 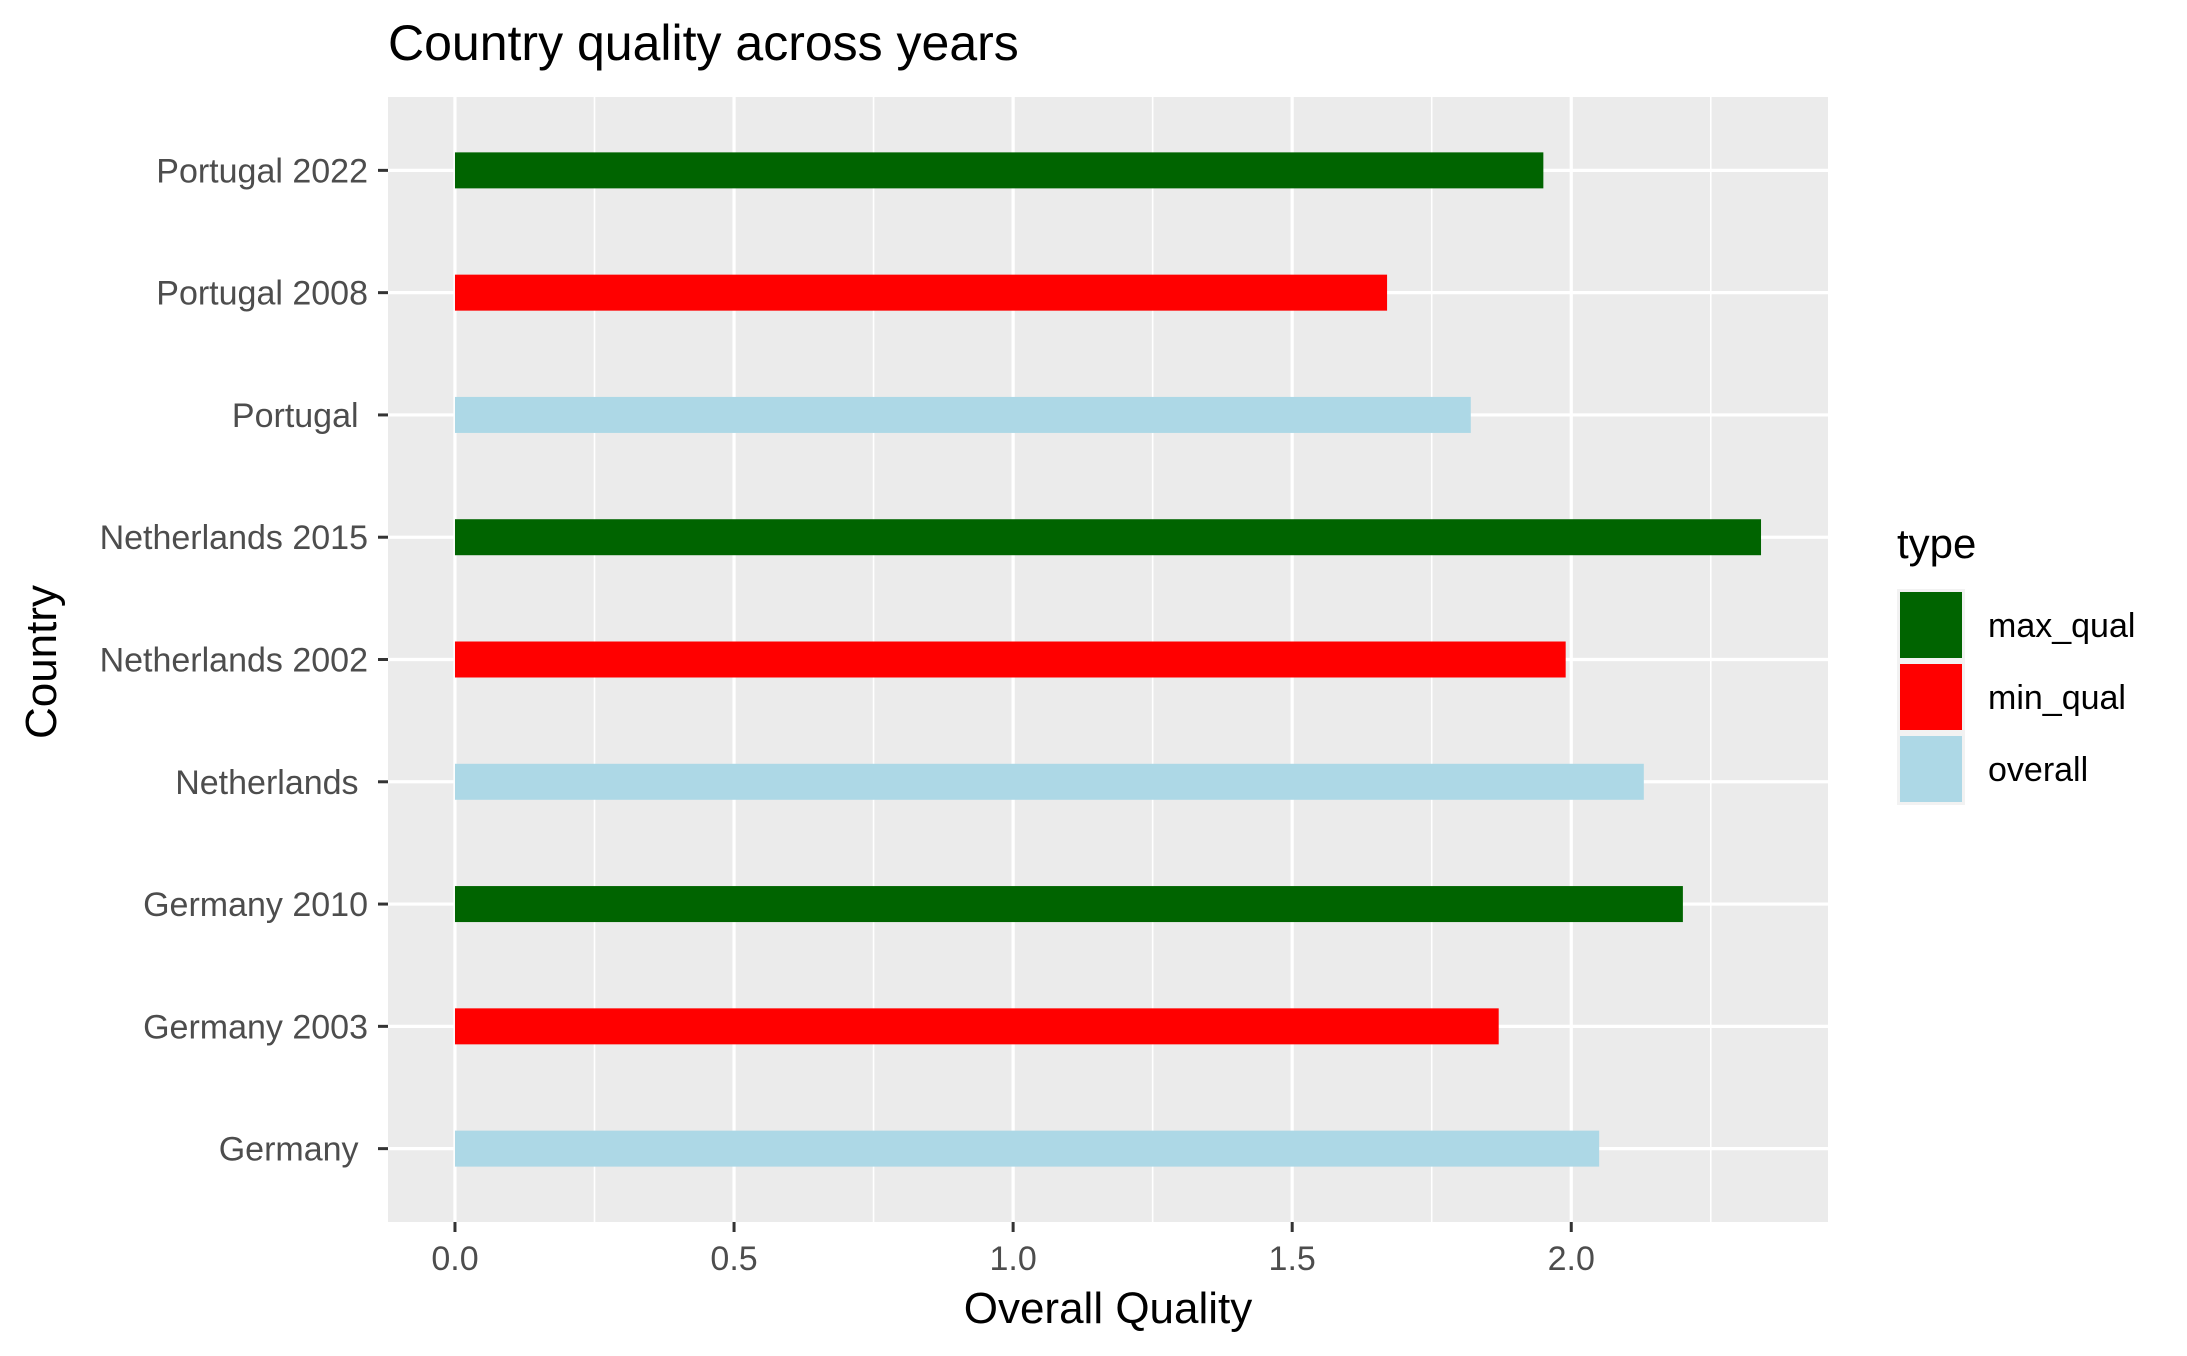 I want to click on y-axis-title: Country, so click(x=41, y=662).